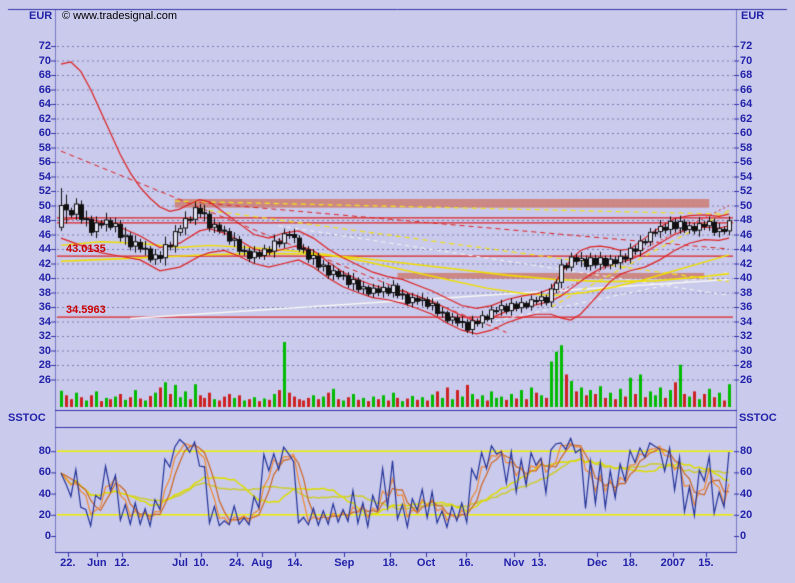 The height and width of the screenshot is (583, 795). Describe the element at coordinates (746, 292) in the screenshot. I see `price-axis-label-right: 38` at that location.